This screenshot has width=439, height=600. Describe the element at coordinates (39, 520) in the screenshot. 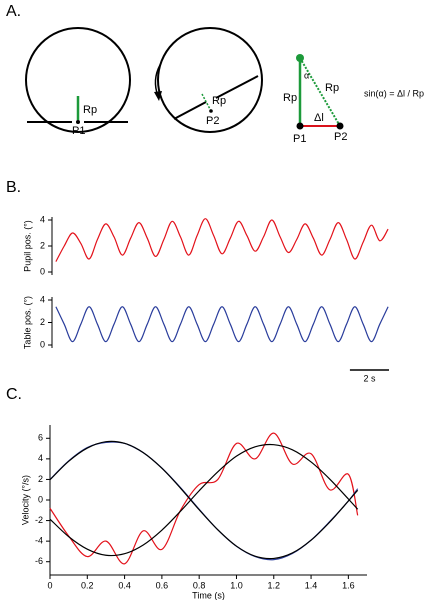

I see `y-tick-label: -2` at that location.